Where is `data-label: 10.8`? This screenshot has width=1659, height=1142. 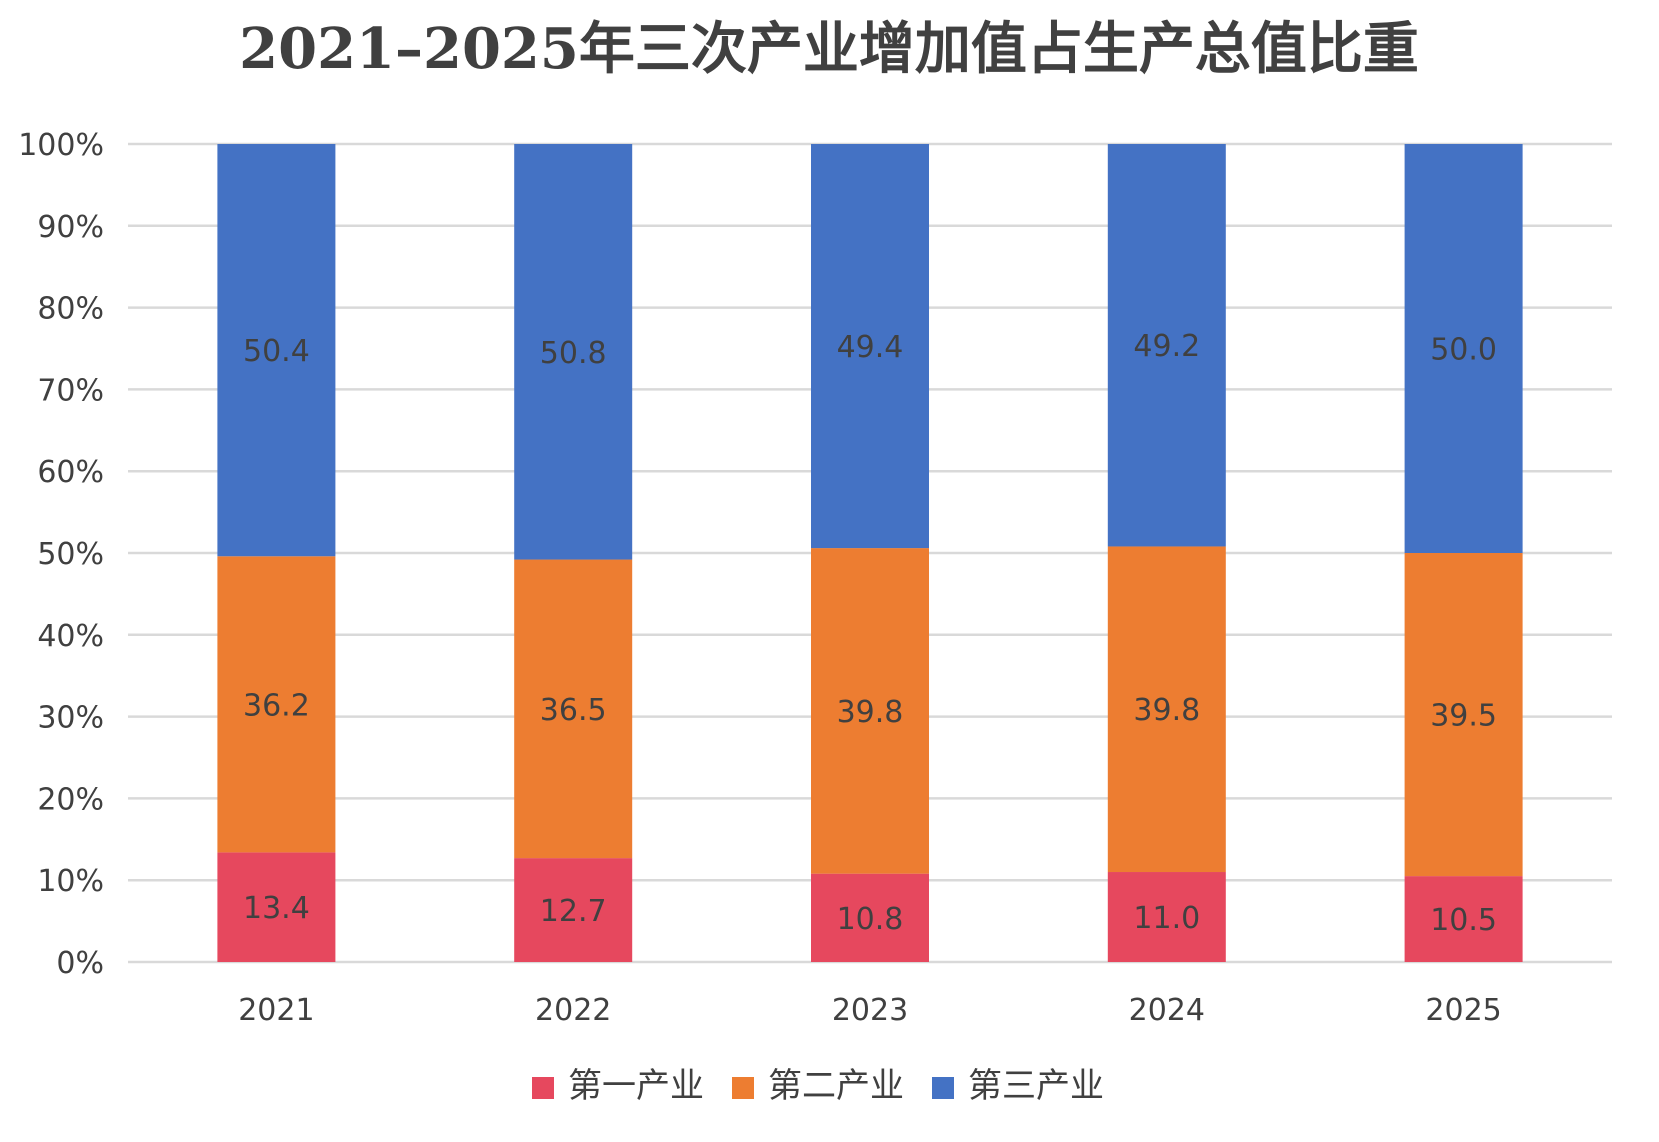
data-label: 10.8 is located at coordinates (870, 919).